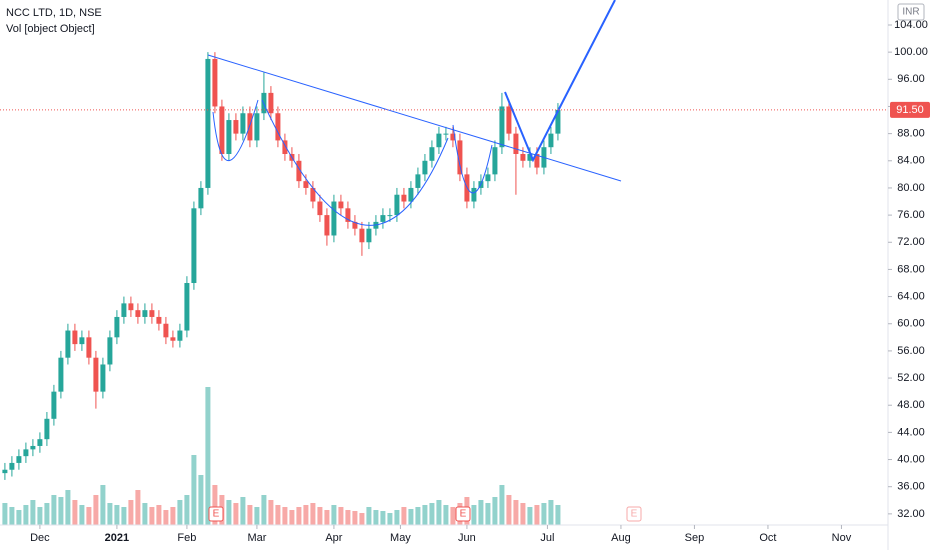 The image size is (932, 555). I want to click on x-tick-label: May, so click(400, 538).